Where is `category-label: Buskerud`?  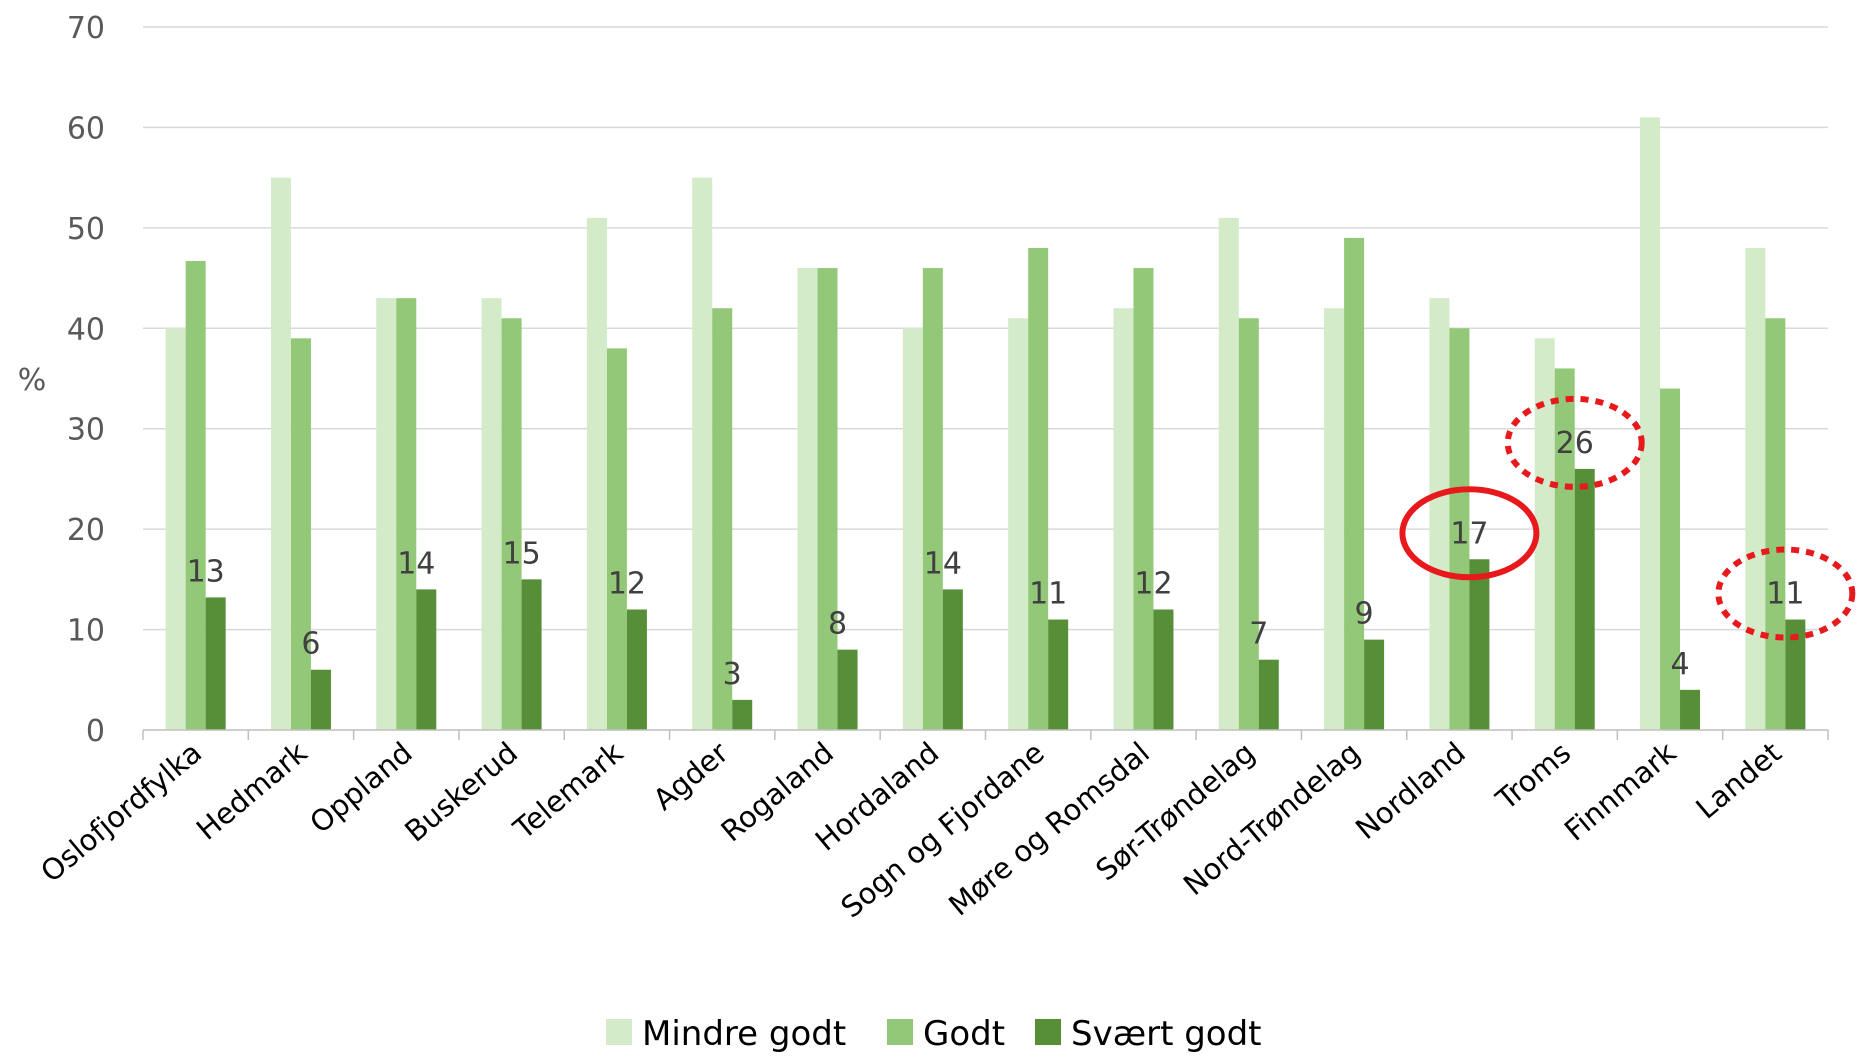 category-label: Buskerud is located at coordinates (461, 791).